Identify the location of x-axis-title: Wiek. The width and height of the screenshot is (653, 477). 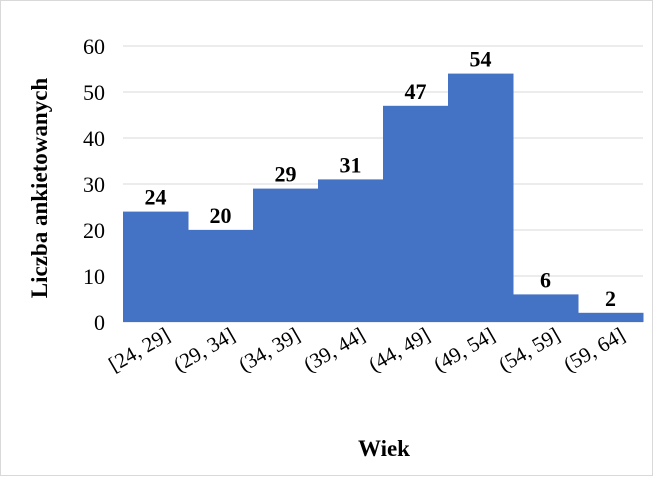
(384, 448).